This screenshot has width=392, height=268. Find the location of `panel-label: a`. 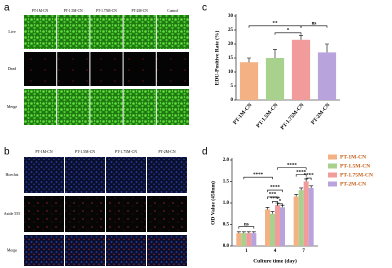

panel-label: a is located at coordinates (7, 8).